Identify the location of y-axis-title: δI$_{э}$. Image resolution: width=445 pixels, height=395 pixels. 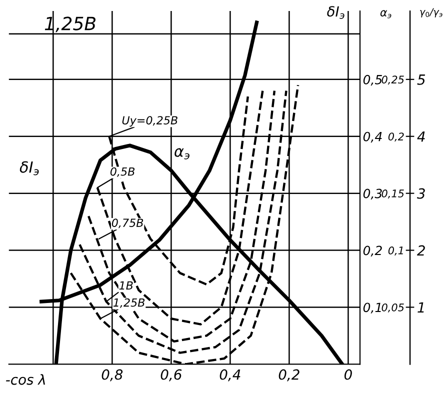
(335, 12).